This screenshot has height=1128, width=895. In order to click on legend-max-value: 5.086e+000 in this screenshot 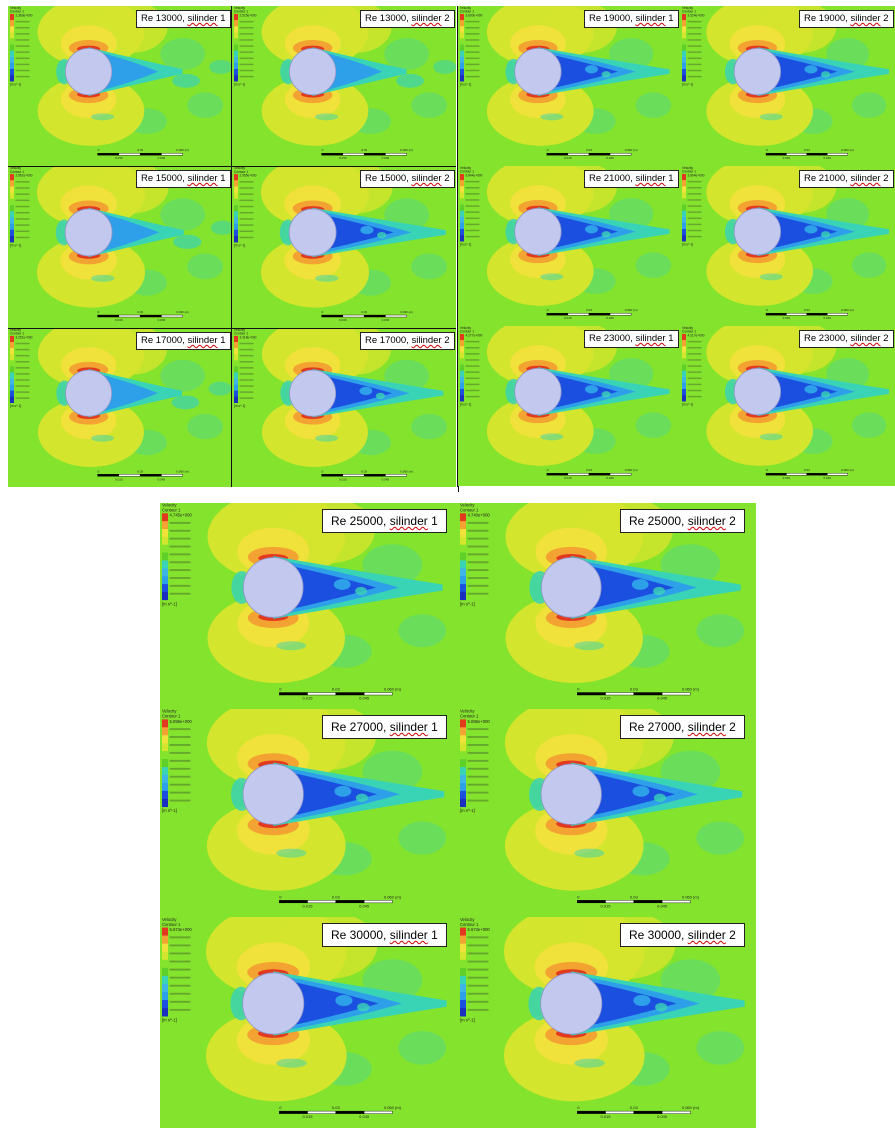, I will do `click(479, 721)`.